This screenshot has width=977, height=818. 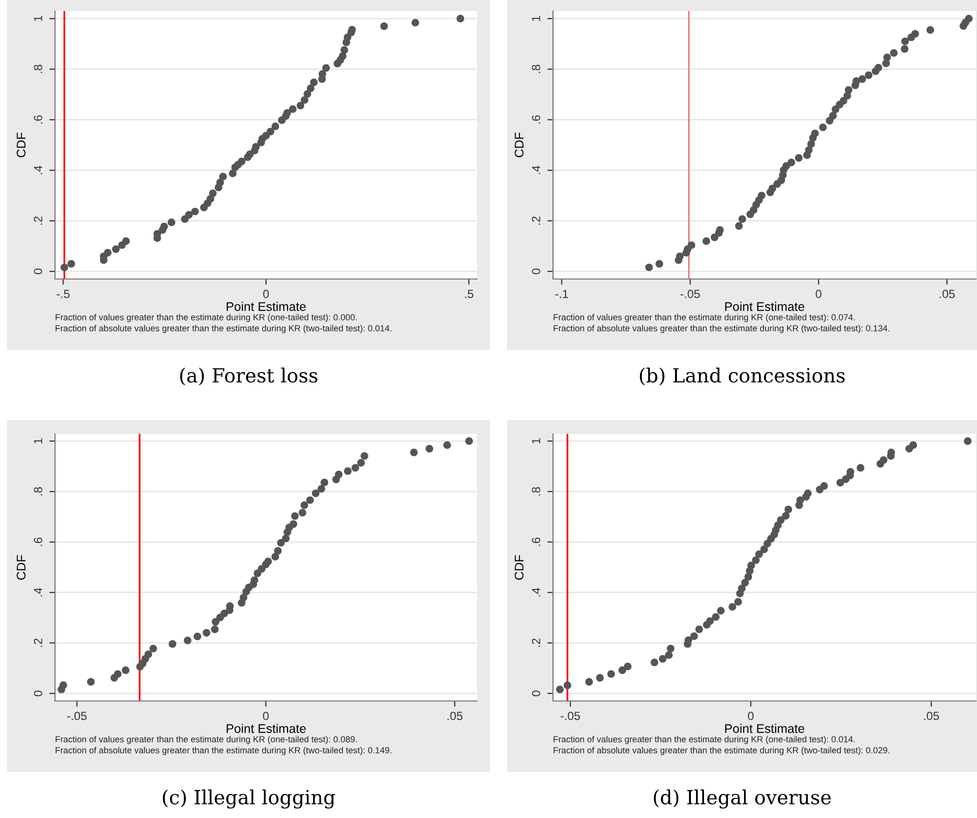 I want to click on text: Fraction of absolute values greater than the estimate during KR (two-tailed test): 0.149., so click(x=224, y=751).